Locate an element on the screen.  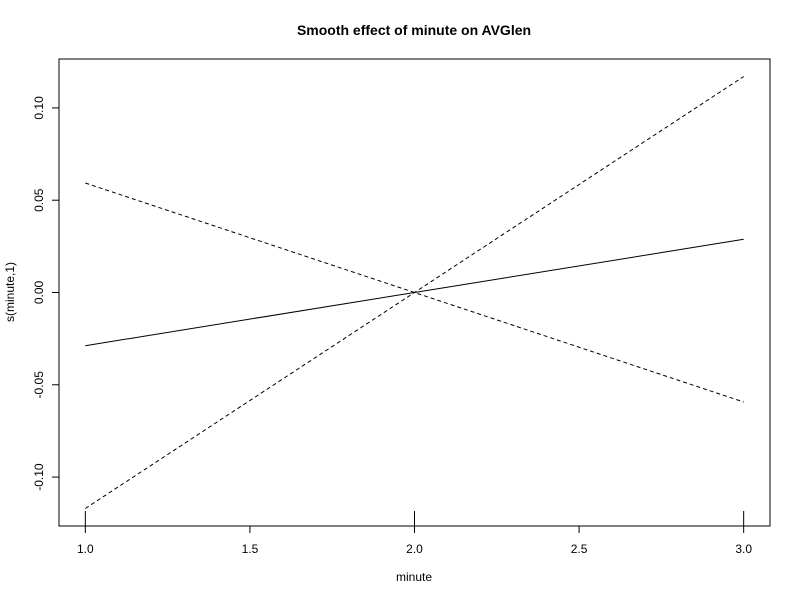
y-axis: -0.10 -0.05 0.00 0.05 0.10 is located at coordinates (46, 293).